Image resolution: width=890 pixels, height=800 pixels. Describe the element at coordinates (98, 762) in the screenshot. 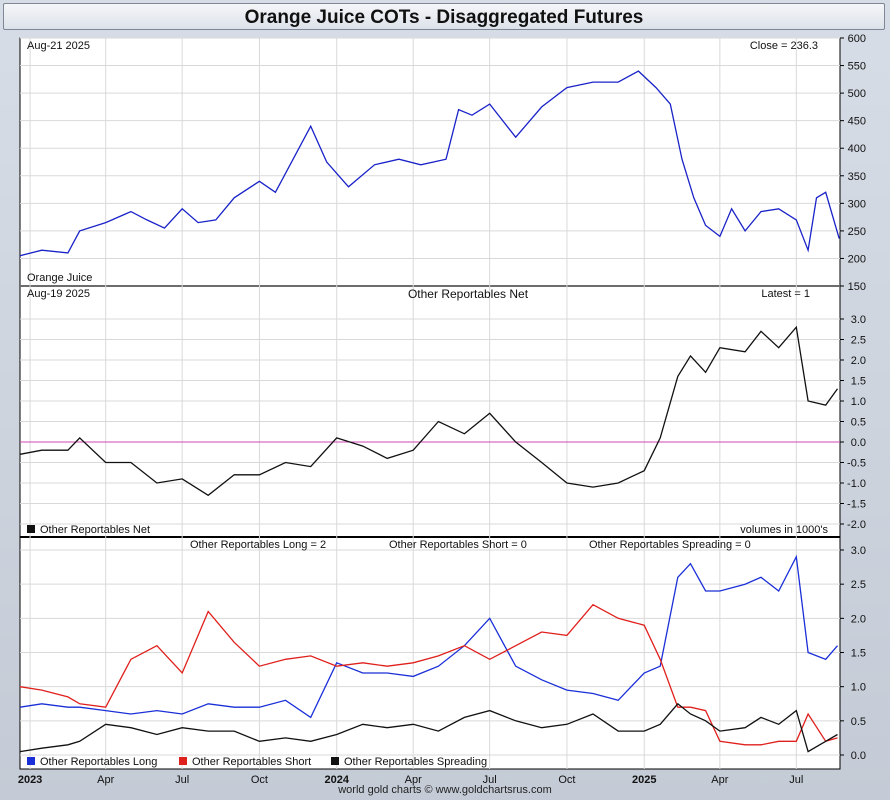

I see `legend-long-label: Other Reportables Long` at that location.